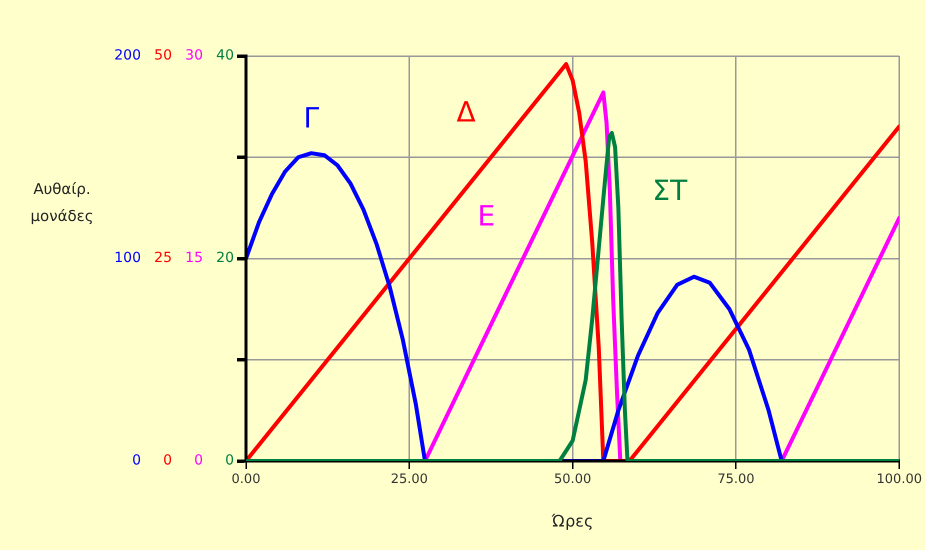 Image resolution: width=925 pixels, height=550 pixels. Describe the element at coordinates (167, 460) in the screenshot. I see `y2-tick-label: 0` at that location.